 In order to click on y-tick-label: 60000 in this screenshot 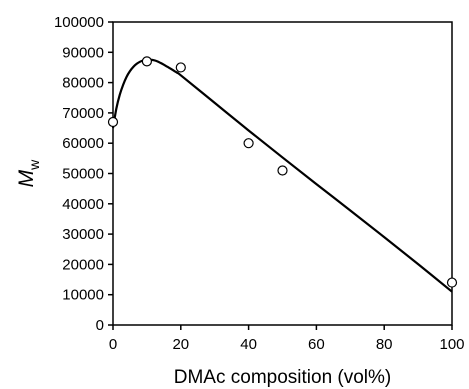, I will do `click(83, 143)`.